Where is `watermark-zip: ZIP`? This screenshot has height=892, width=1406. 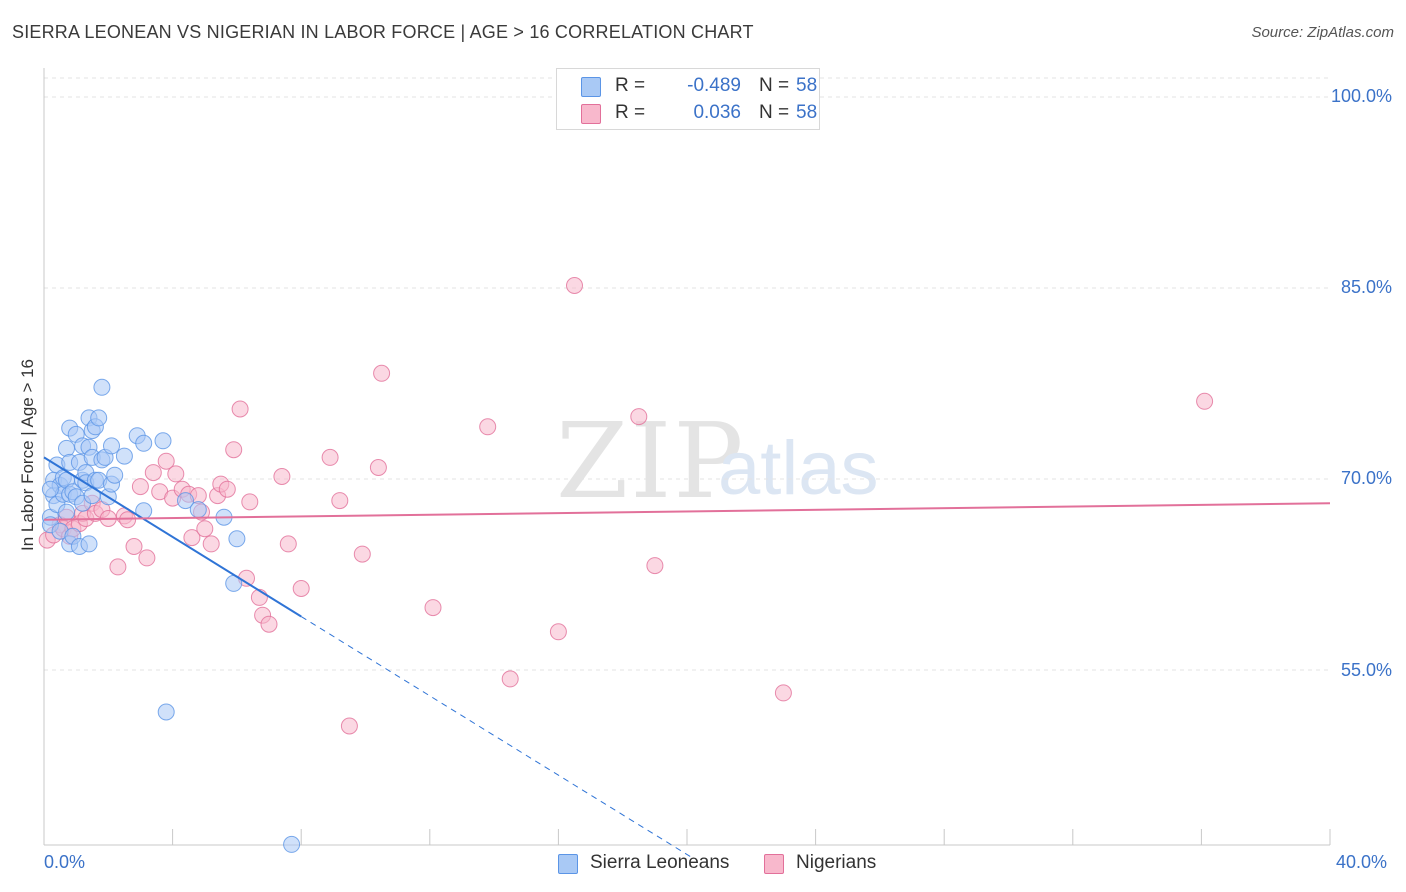
watermark-zip: ZIP is located at coordinates (651, 461).